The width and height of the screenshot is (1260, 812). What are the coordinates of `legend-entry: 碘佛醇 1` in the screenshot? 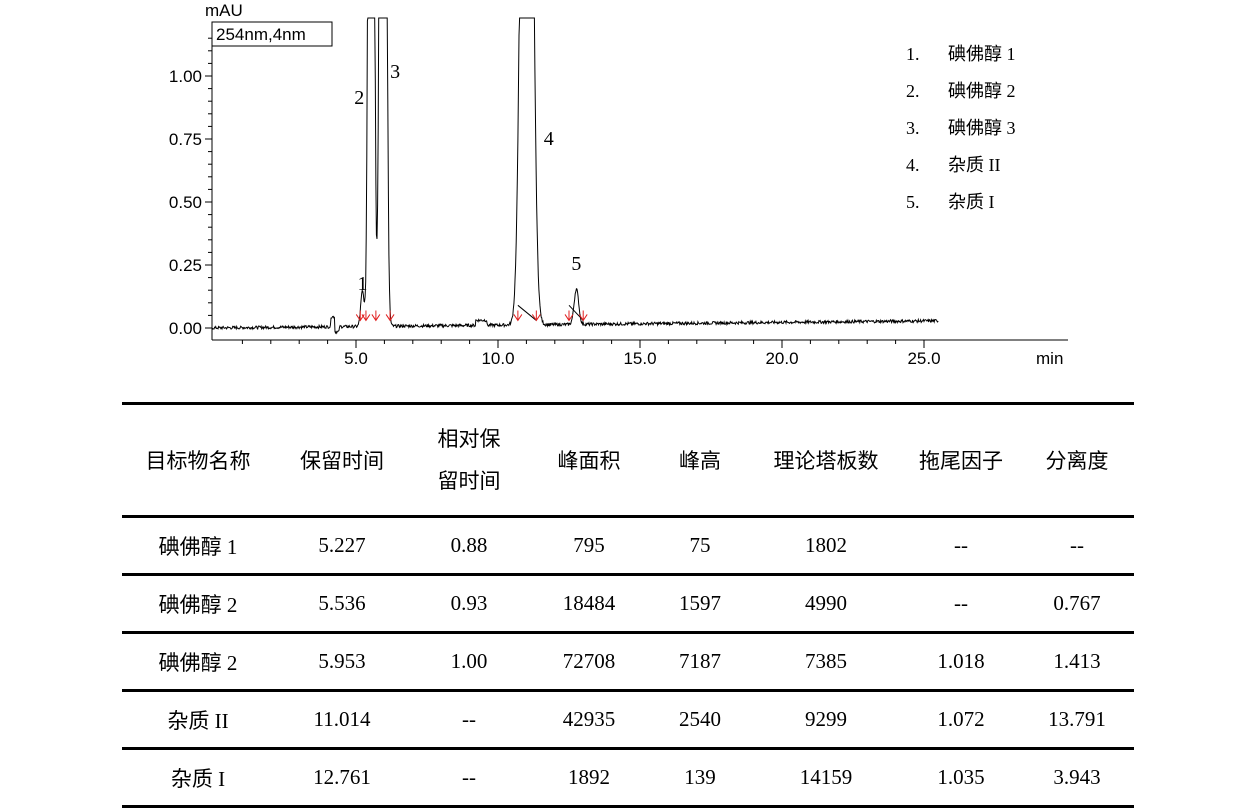 It's located at (982, 54).